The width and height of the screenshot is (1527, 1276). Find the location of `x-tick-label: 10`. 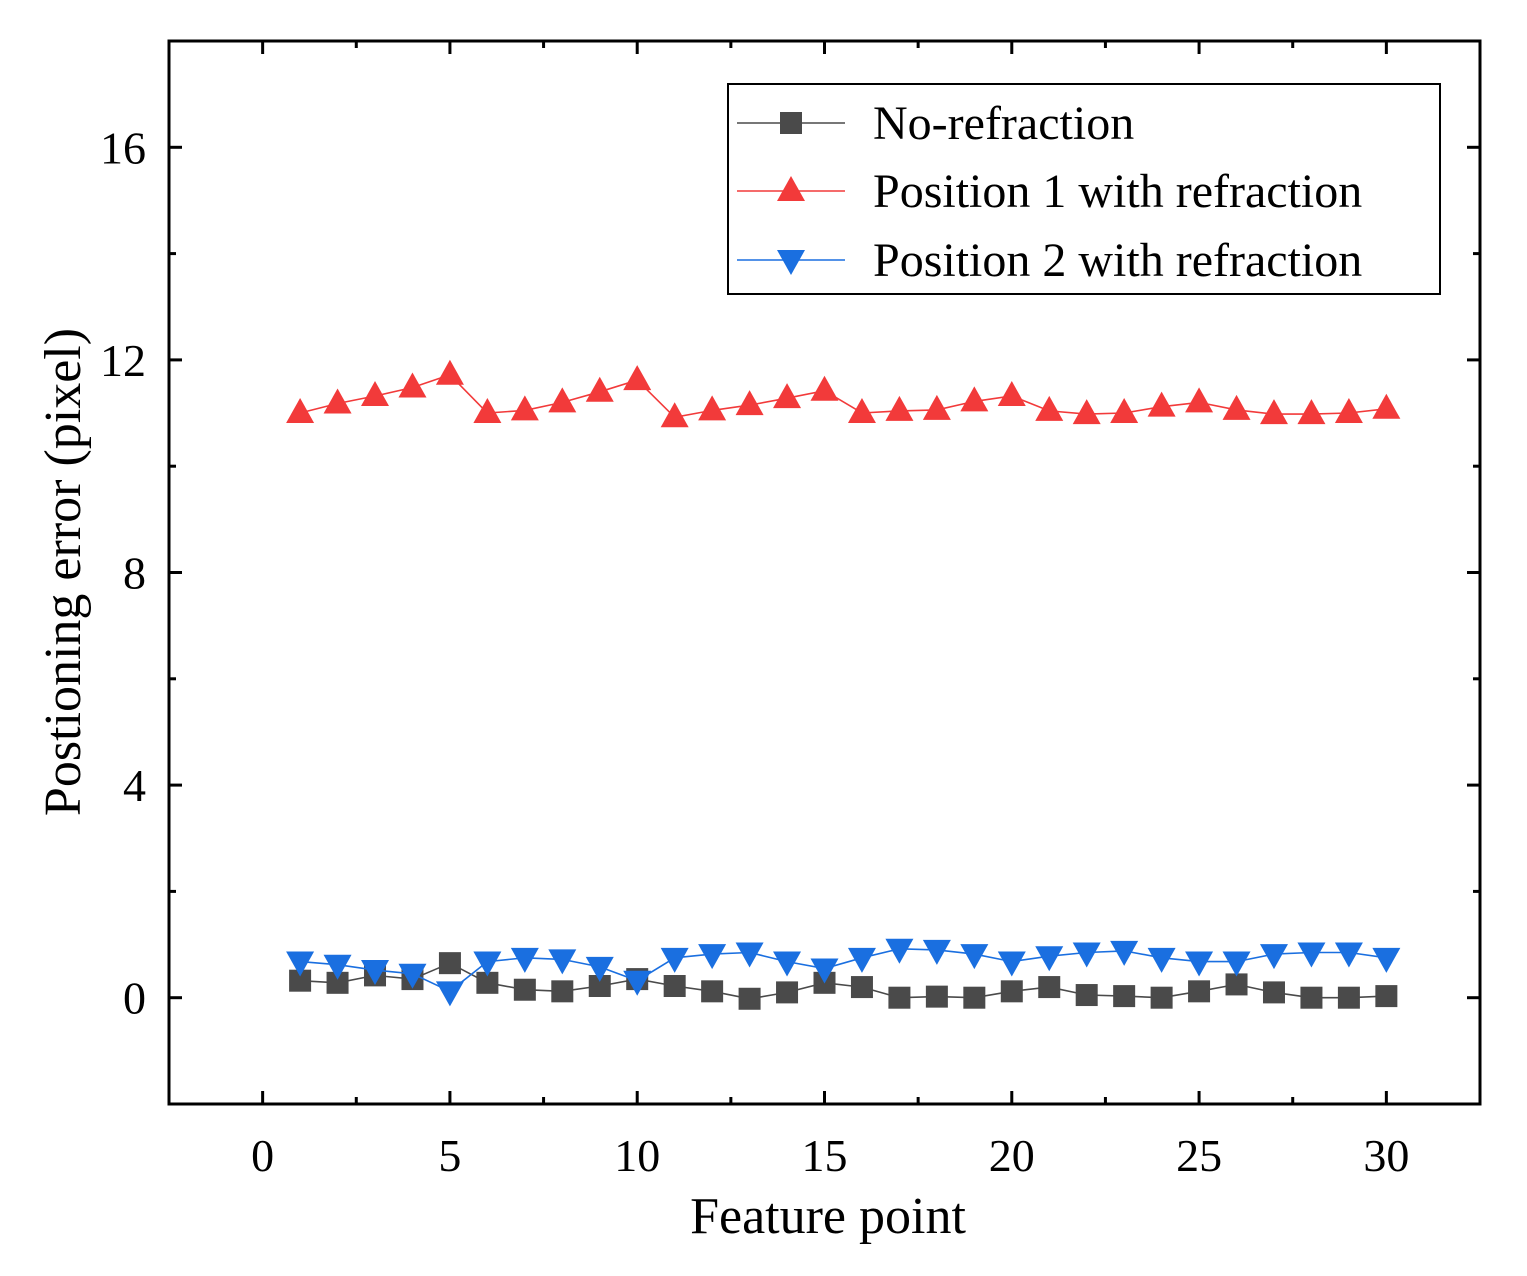

x-tick-label: 10 is located at coordinates (637, 1155).